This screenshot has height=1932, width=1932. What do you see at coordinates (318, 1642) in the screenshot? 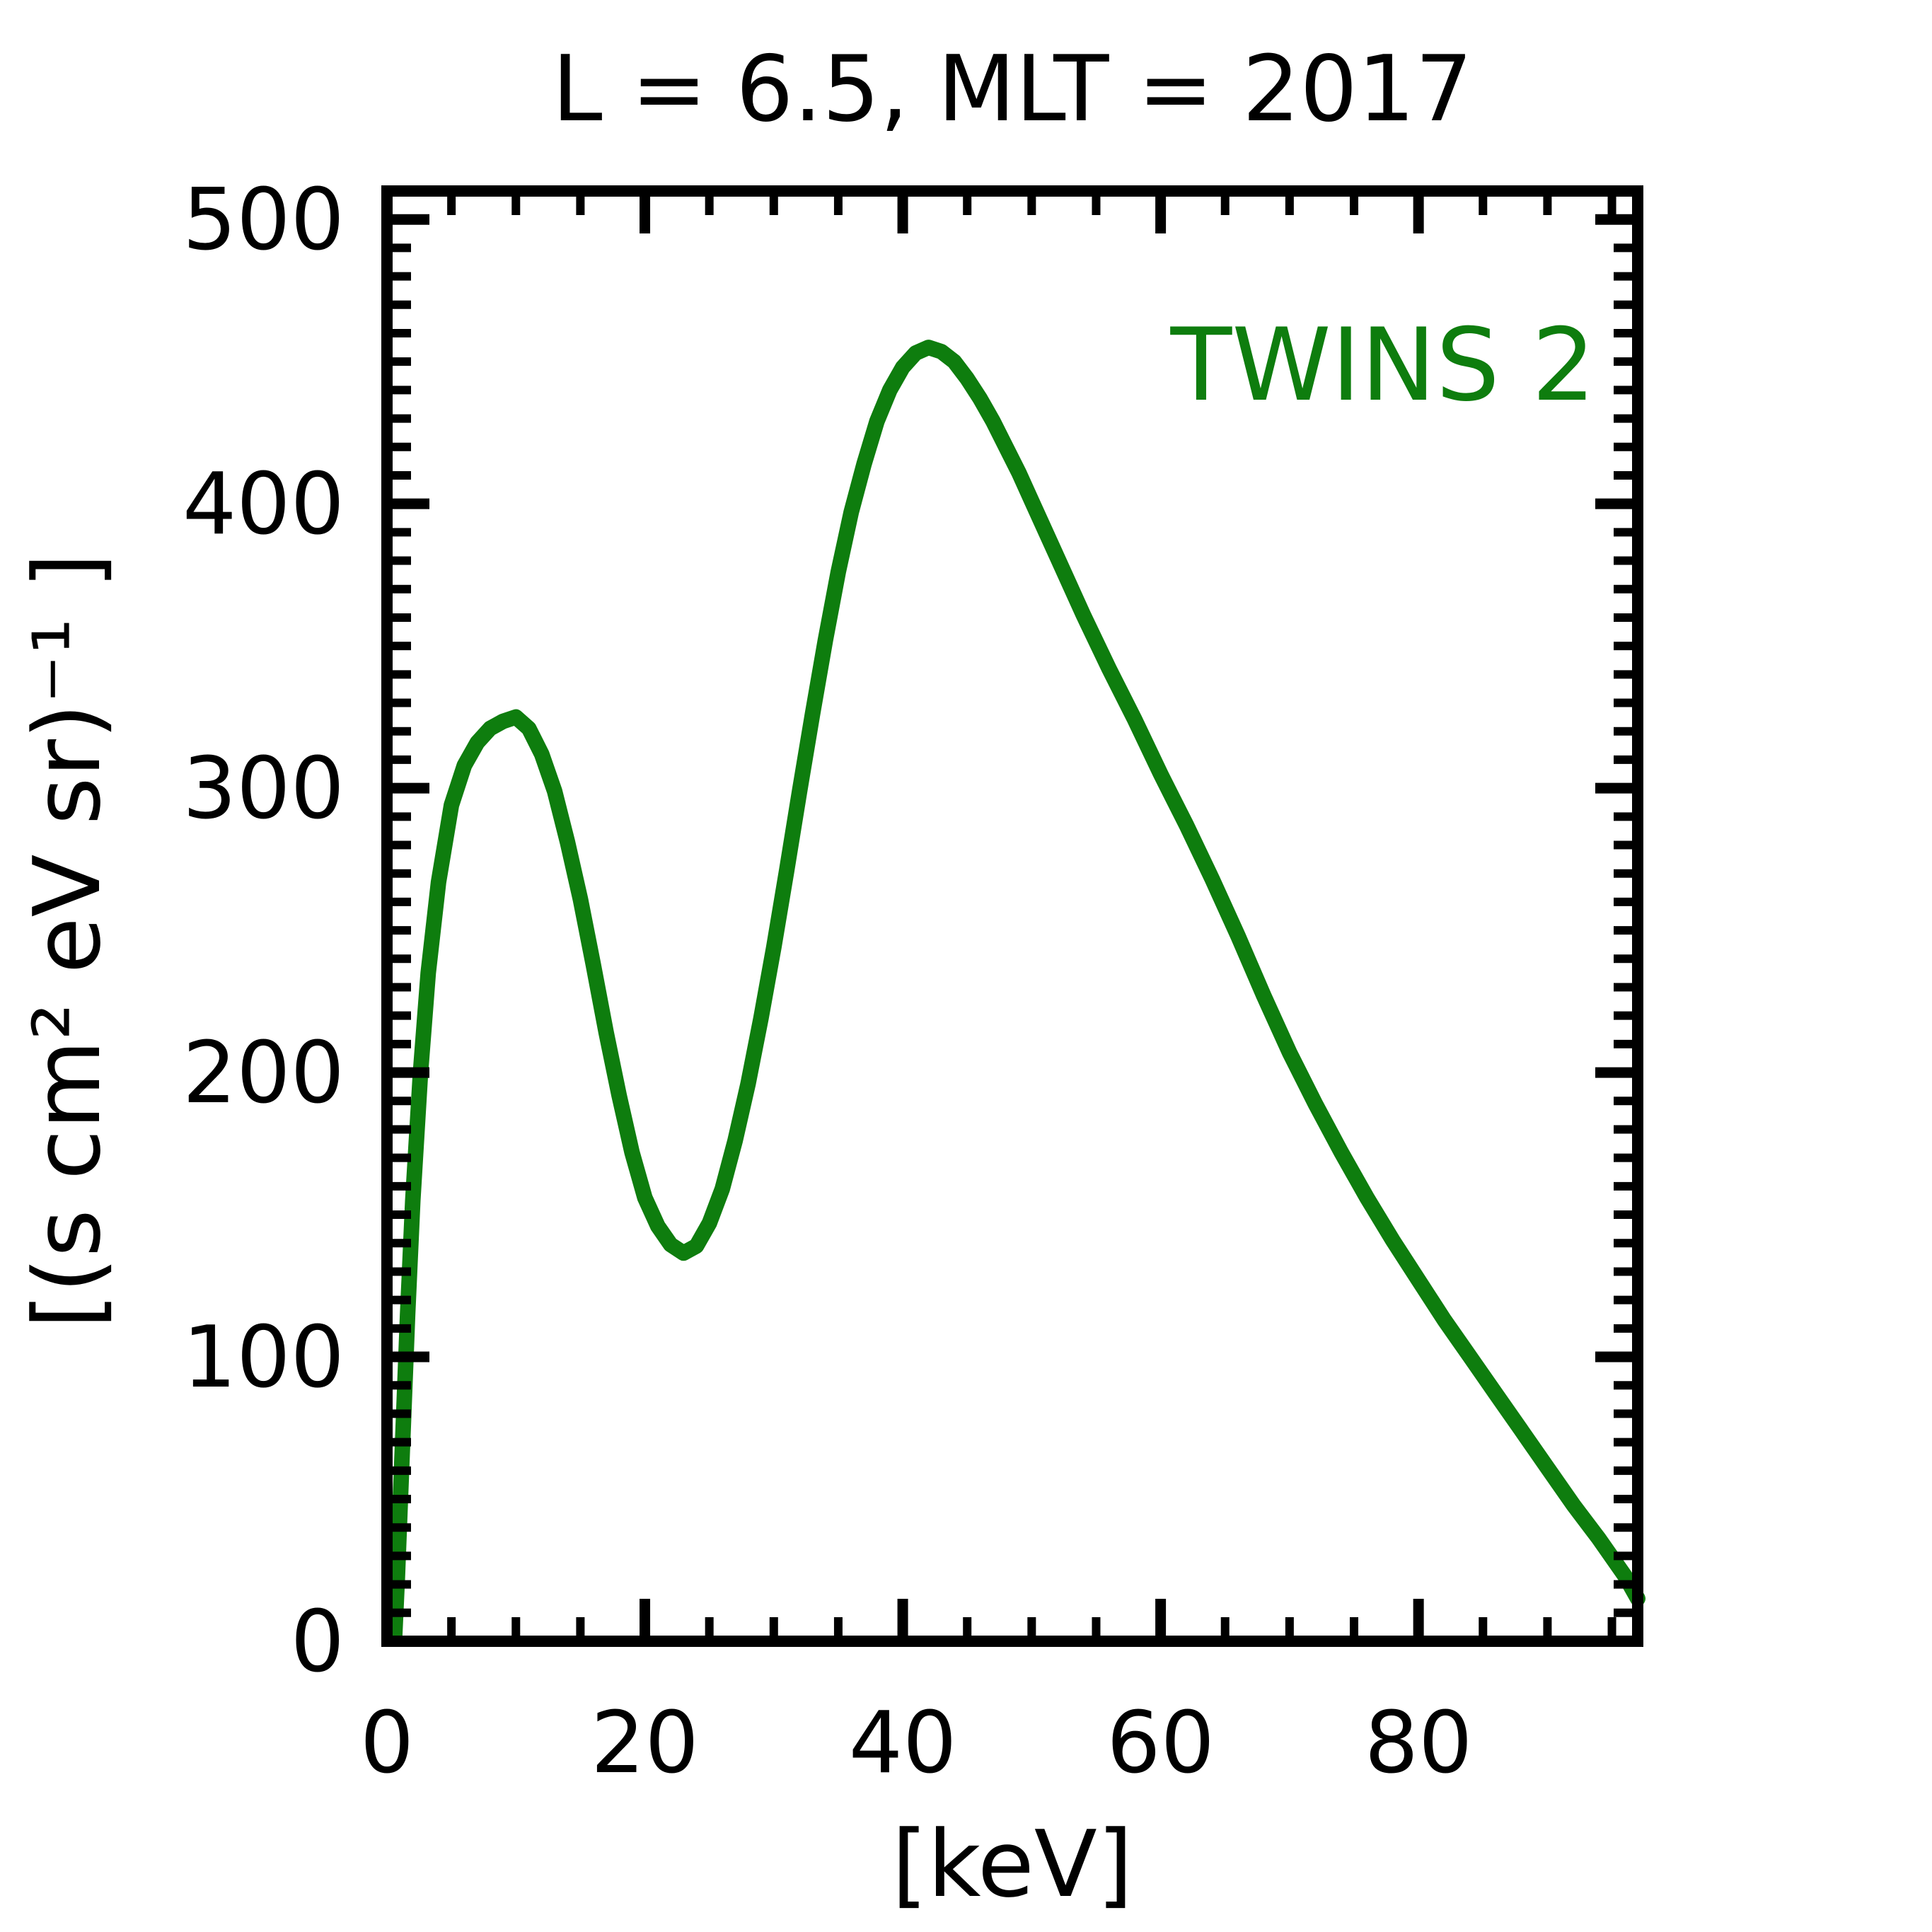
I see `y-tick-label: 0` at bounding box center [318, 1642].